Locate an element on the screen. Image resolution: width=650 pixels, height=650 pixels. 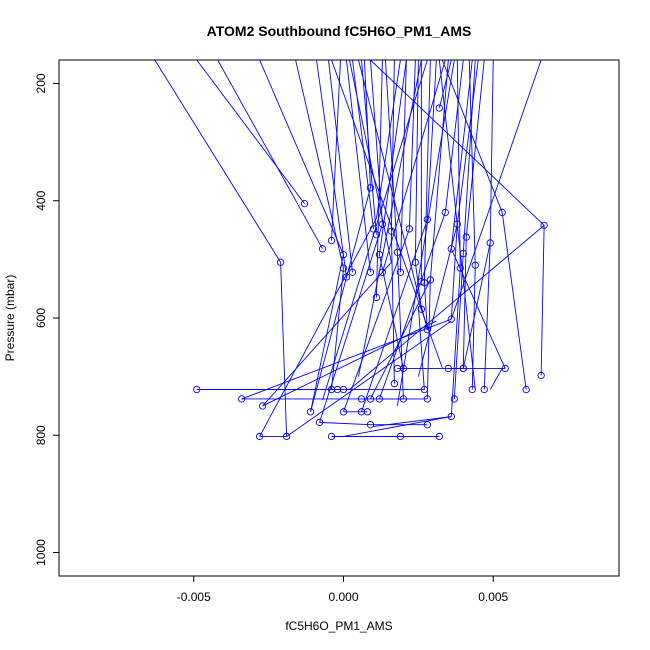
y-tick-label: 200 is located at coordinates (41, 83).